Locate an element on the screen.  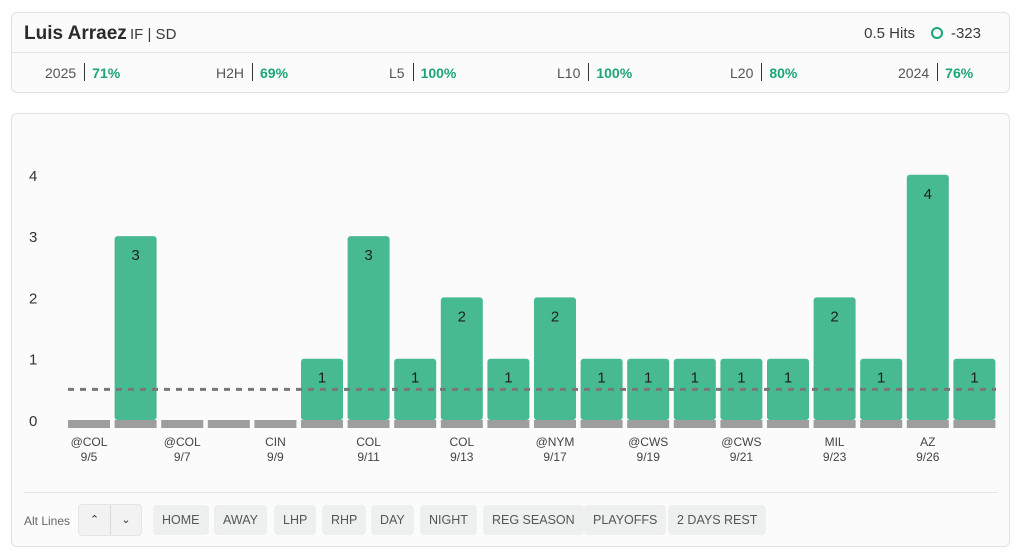
filter-rhp: RHP is located at coordinates (344, 520).